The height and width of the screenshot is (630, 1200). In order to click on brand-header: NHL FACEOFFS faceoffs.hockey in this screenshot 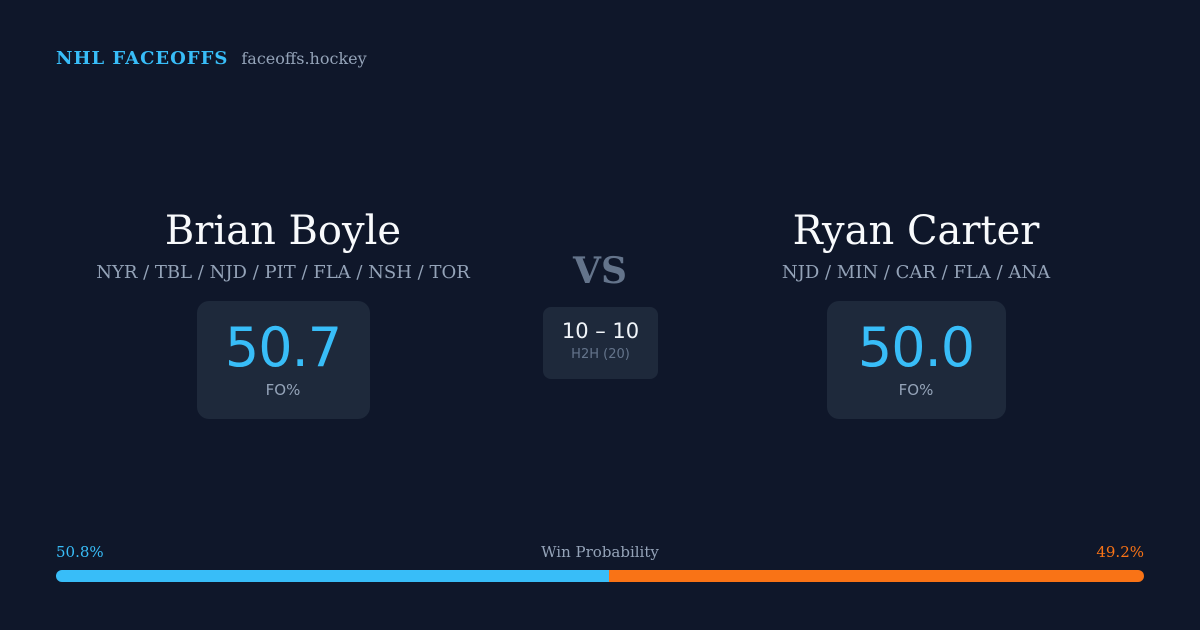, I will do `click(211, 58)`.